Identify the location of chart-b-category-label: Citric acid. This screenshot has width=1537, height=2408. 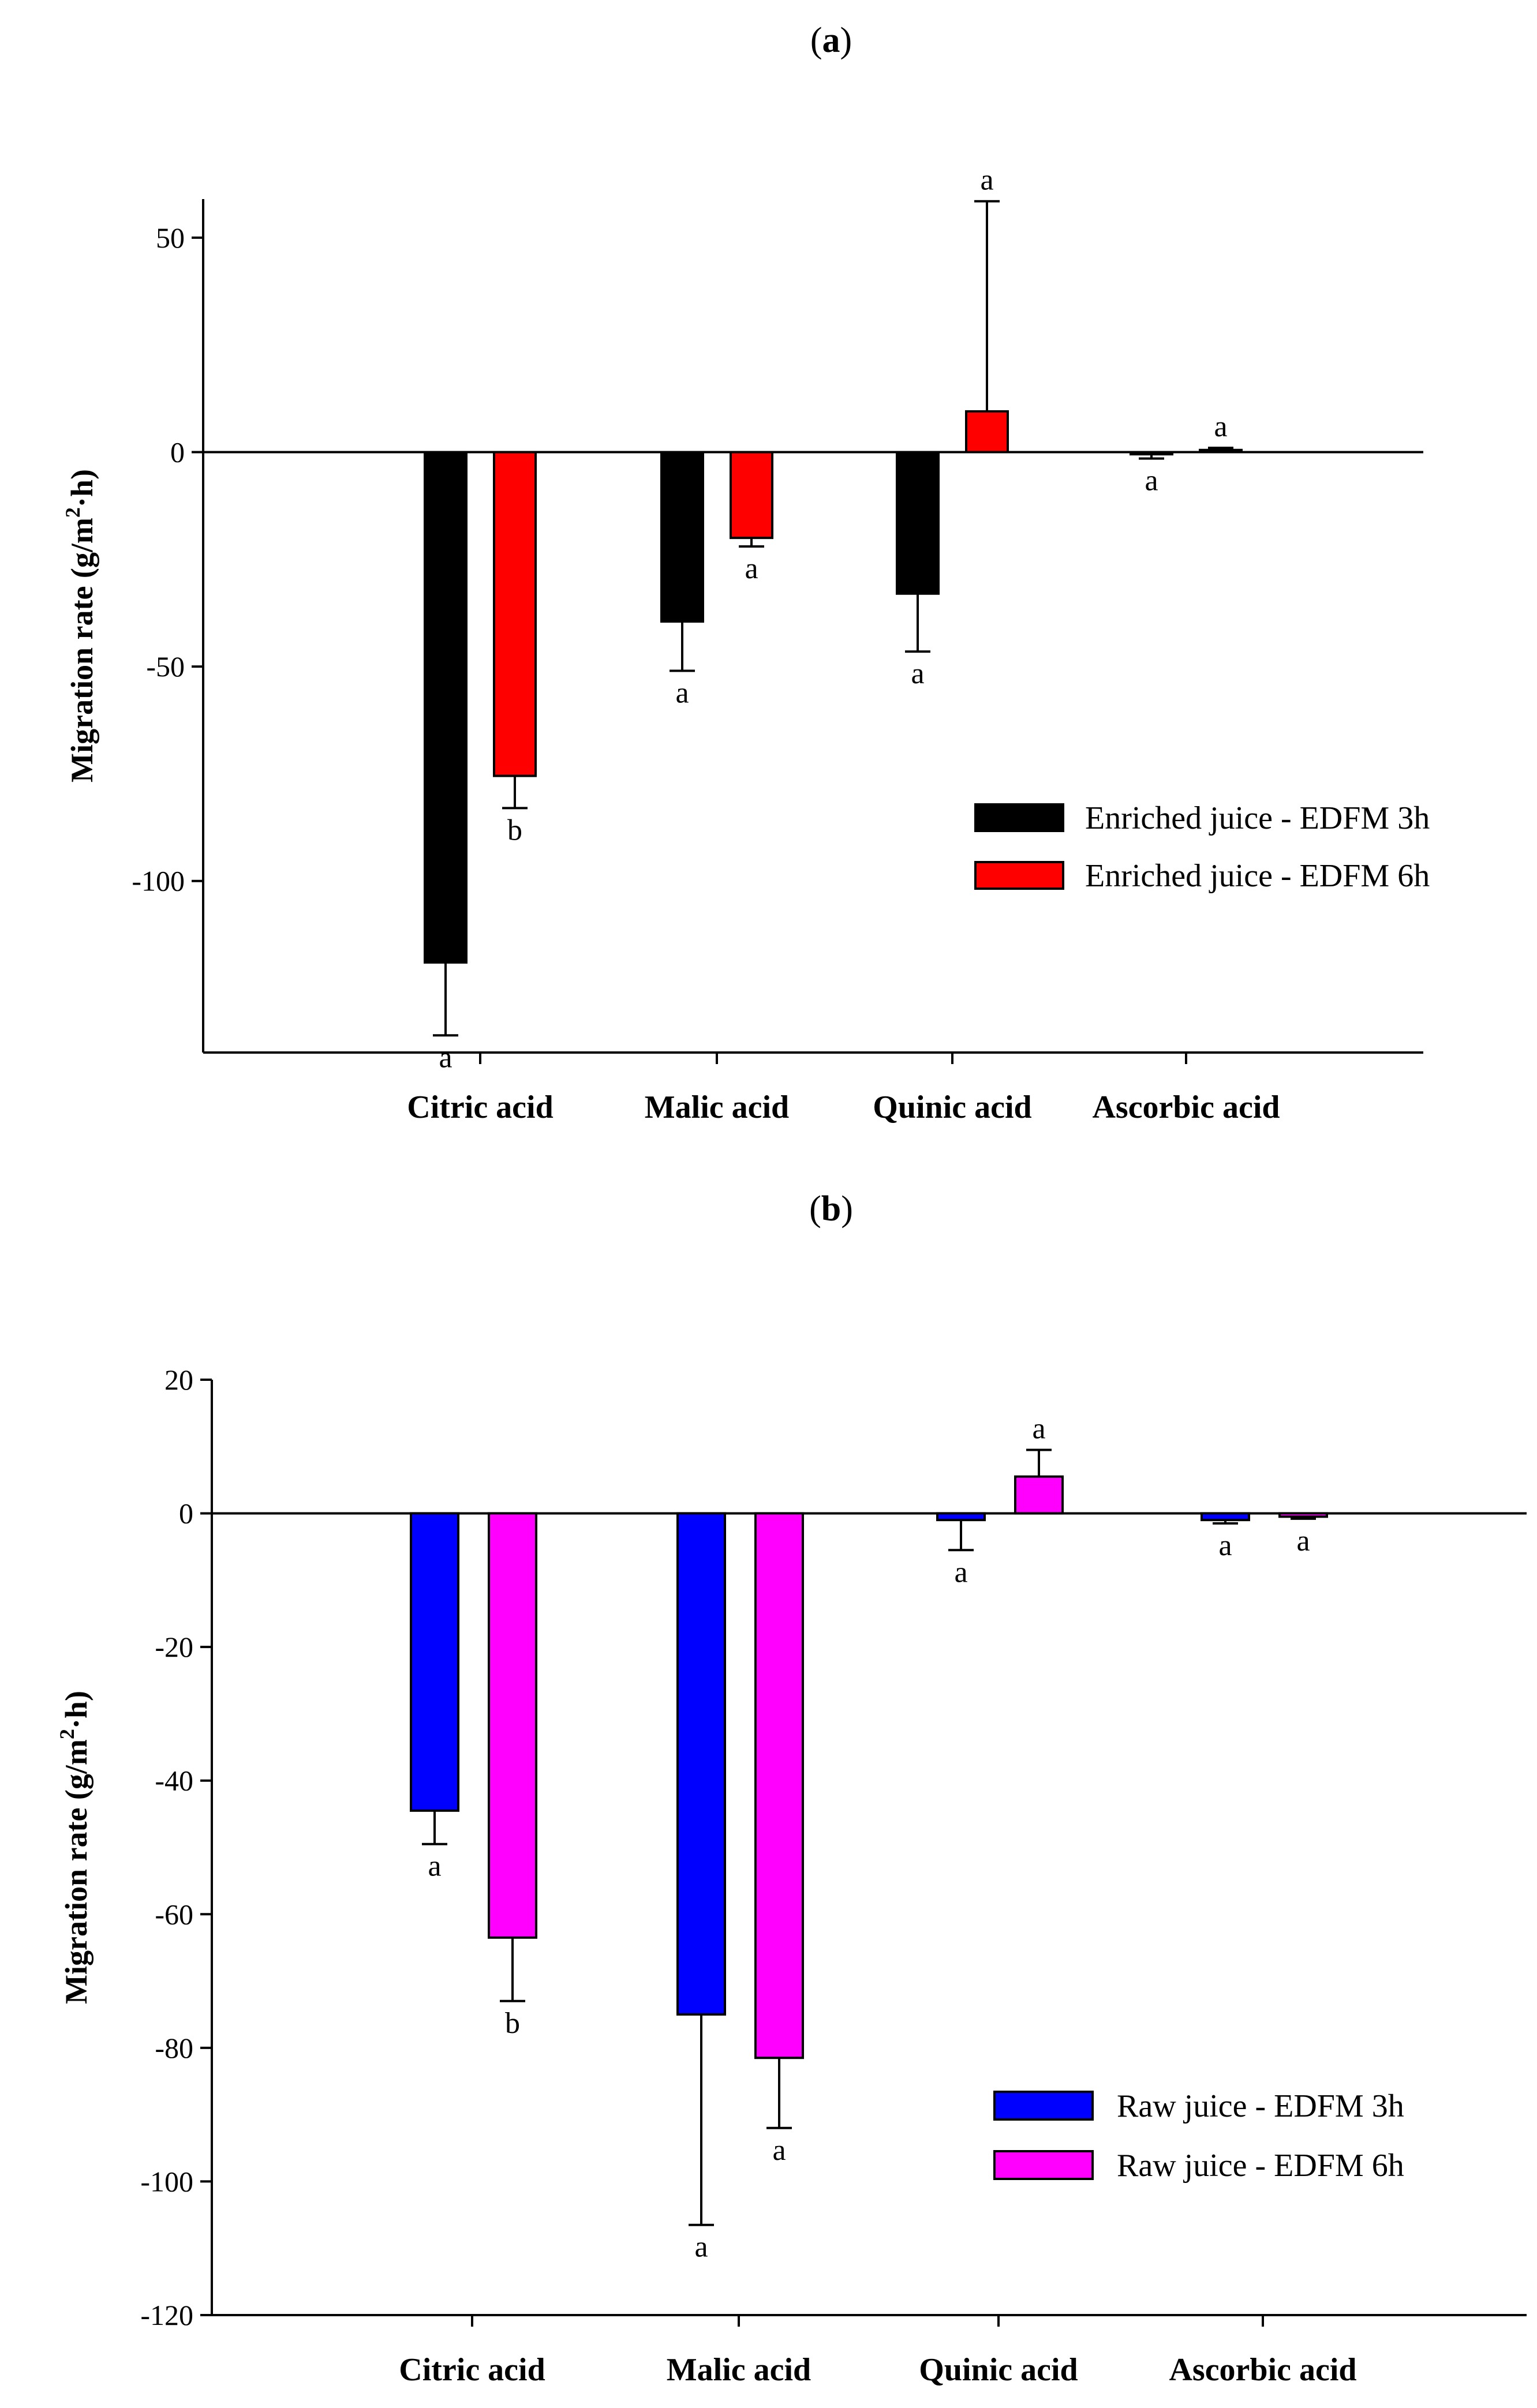
(472, 2370).